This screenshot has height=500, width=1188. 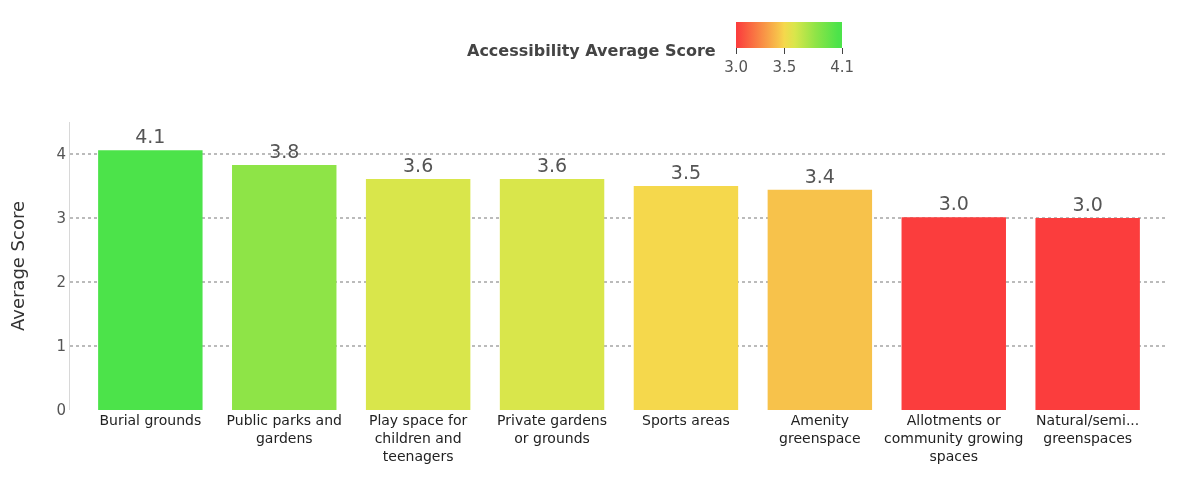 What do you see at coordinates (284, 150) in the screenshot?
I see `data-label: 3.8` at bounding box center [284, 150].